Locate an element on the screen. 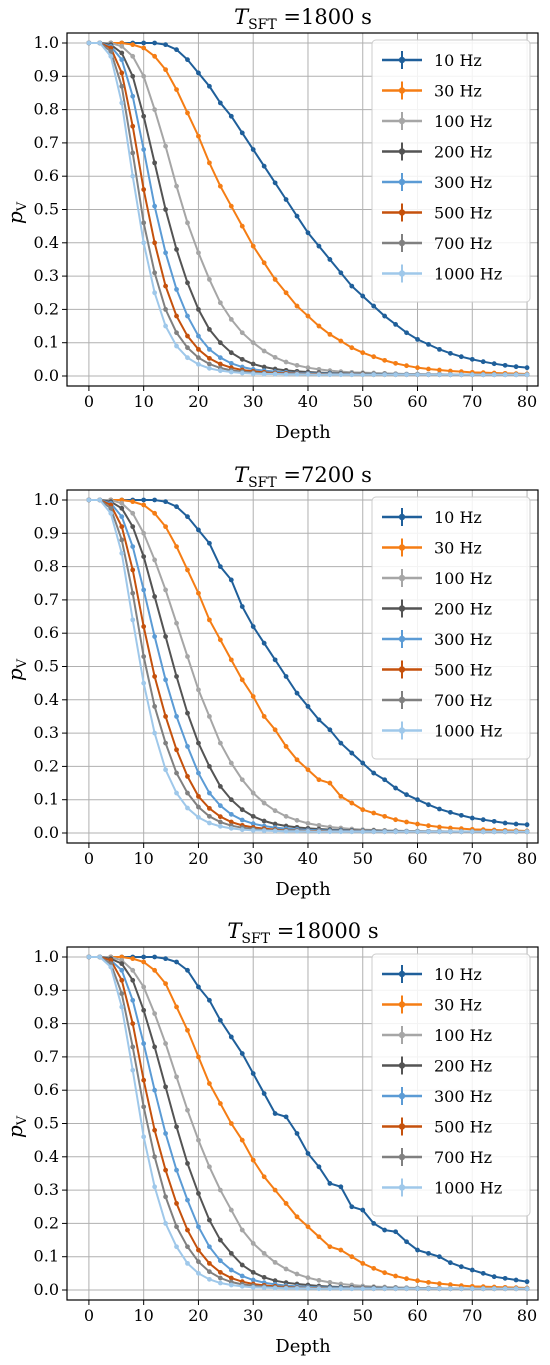  panel-3-title: TSFT =18000 s is located at coordinates (302, 933).